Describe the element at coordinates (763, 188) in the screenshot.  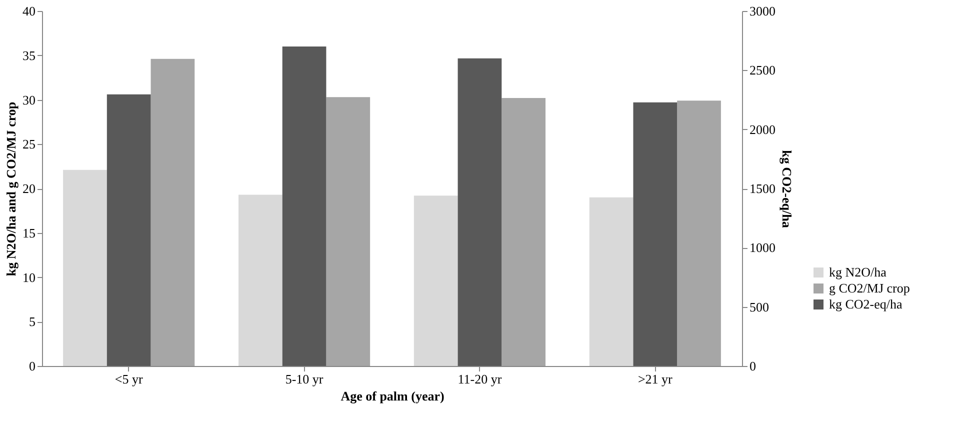
I see `y2-tick-label: 1500` at that location.